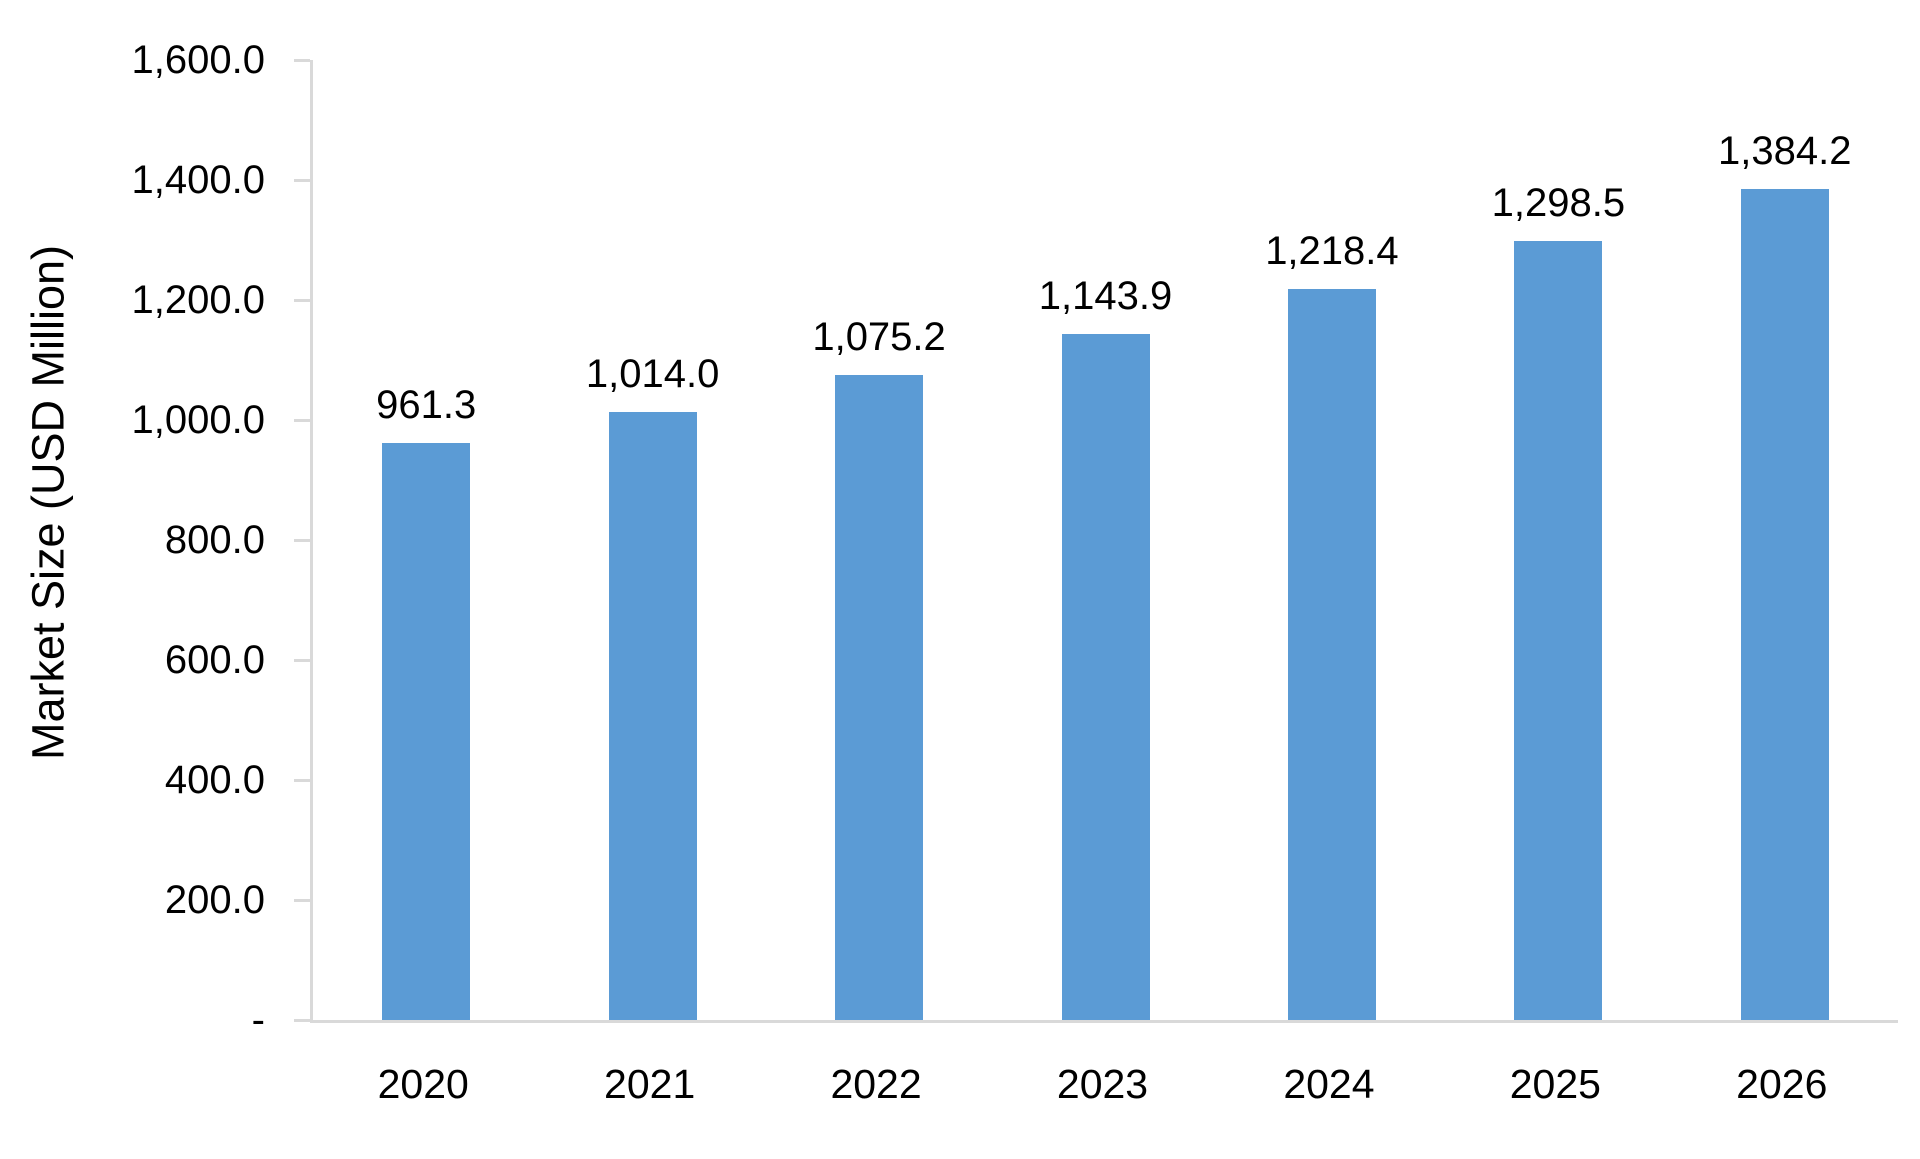 This screenshot has height=1159, width=1920. Describe the element at coordinates (214, 660) in the screenshot. I see `y-tick-label: 600.0` at that location.